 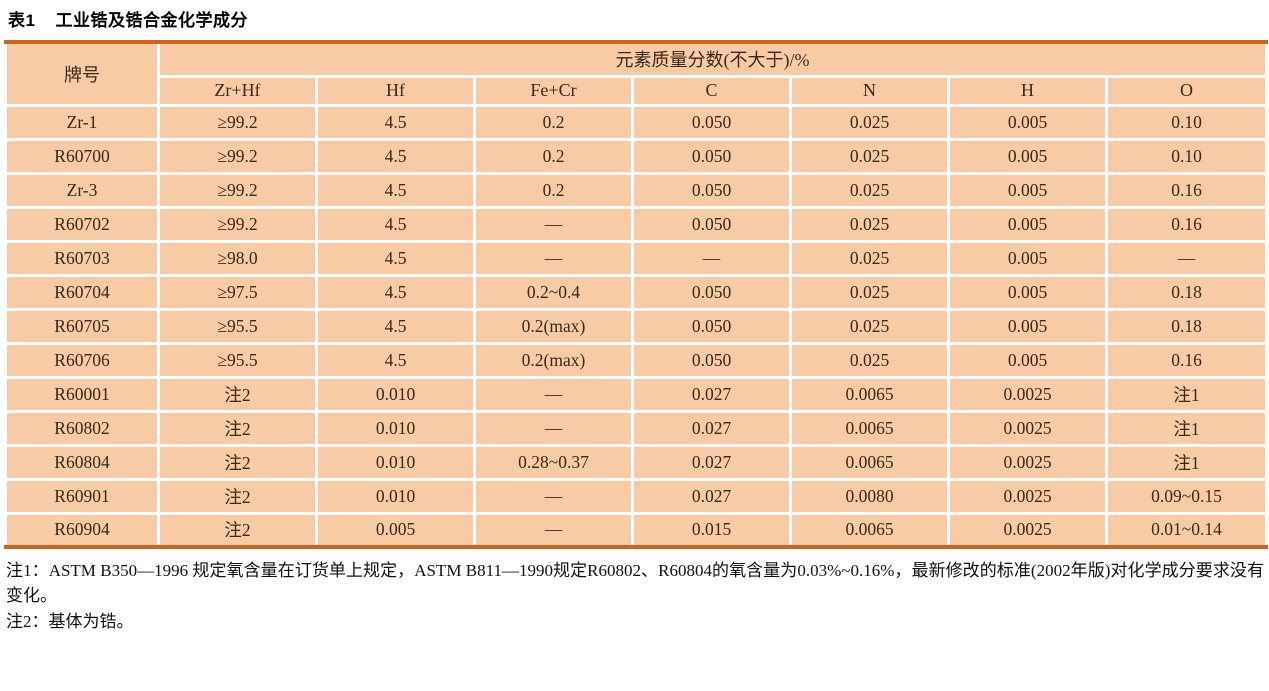 I want to click on grade-cell: R60700, so click(x=82, y=156).